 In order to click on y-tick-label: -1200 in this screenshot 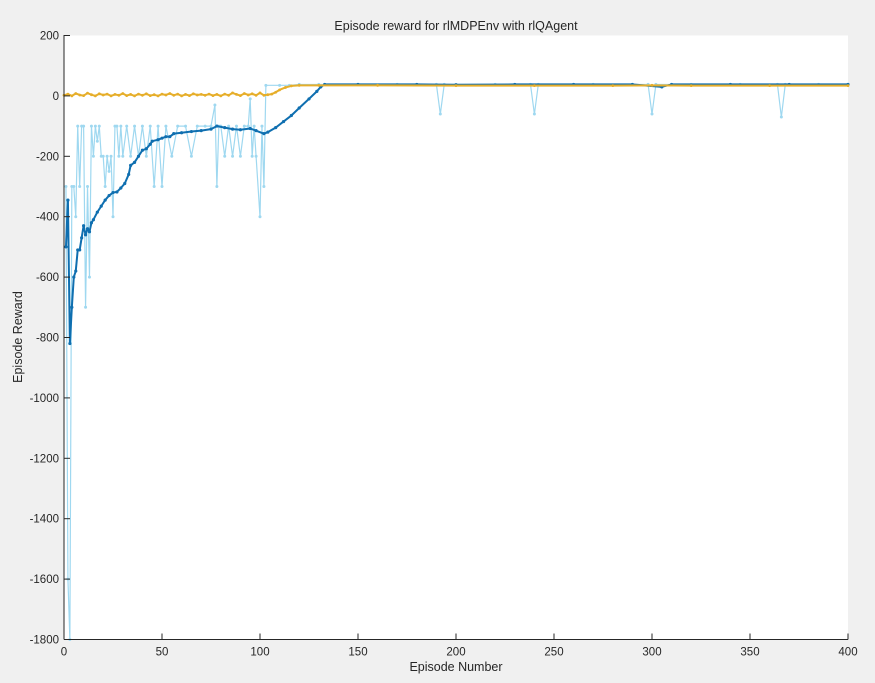, I will do `click(44, 459)`.